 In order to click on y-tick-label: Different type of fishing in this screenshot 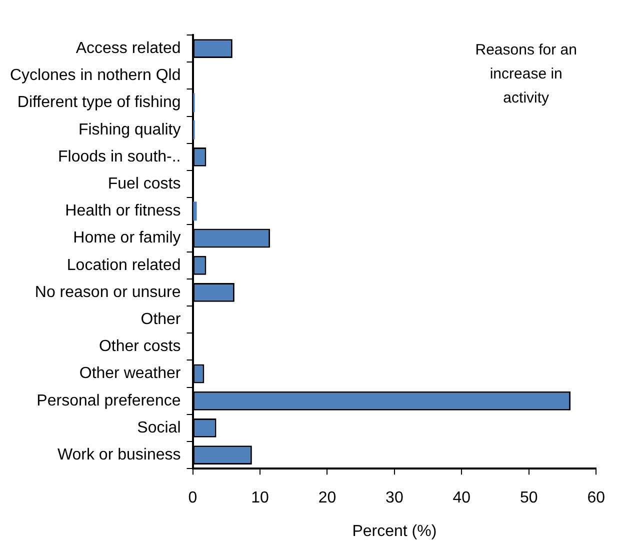, I will do `click(99, 103)`.